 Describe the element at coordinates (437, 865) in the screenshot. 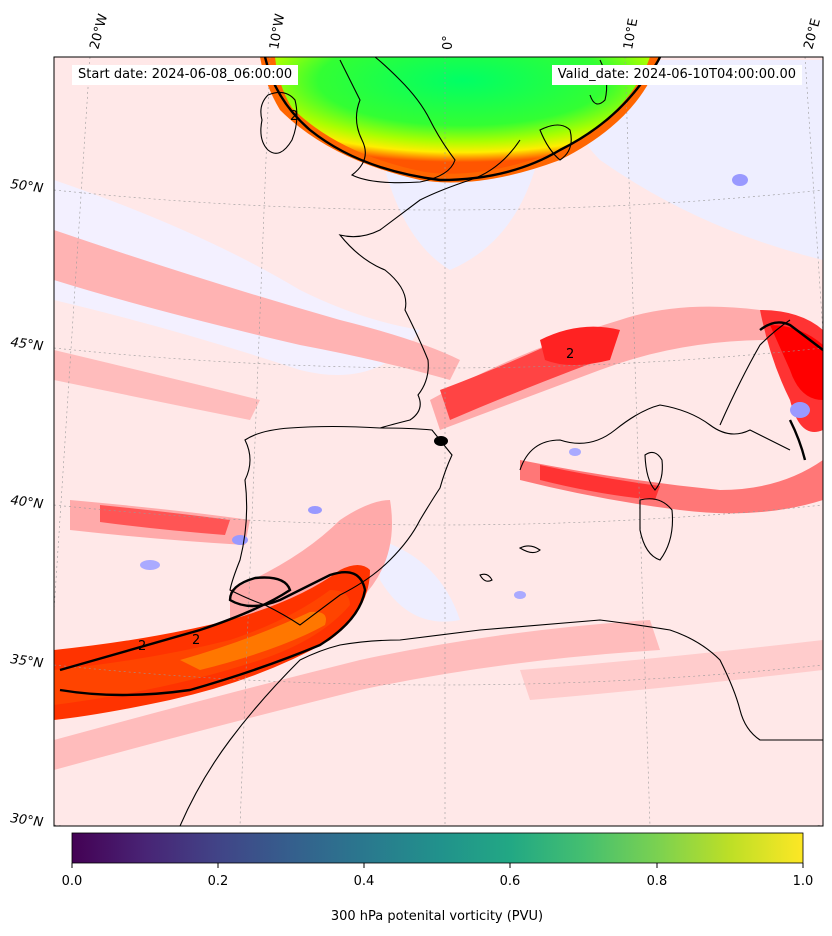

I see `colorbar-ticks` at that location.